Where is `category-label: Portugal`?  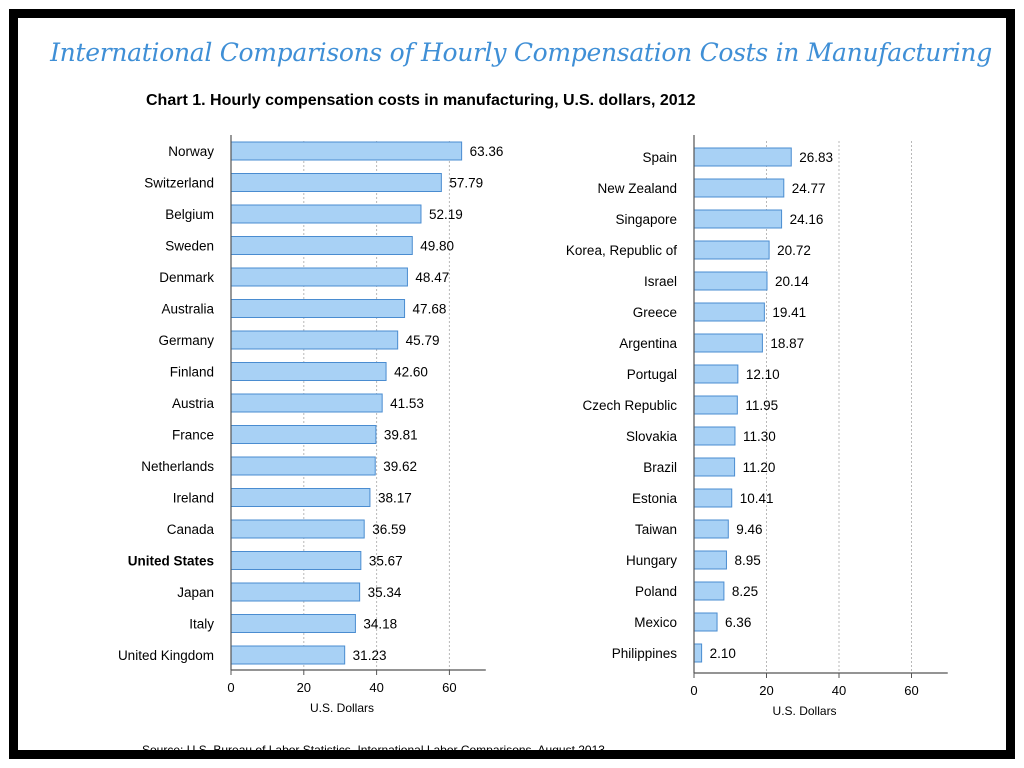
category-label: Portugal is located at coordinates (652, 374).